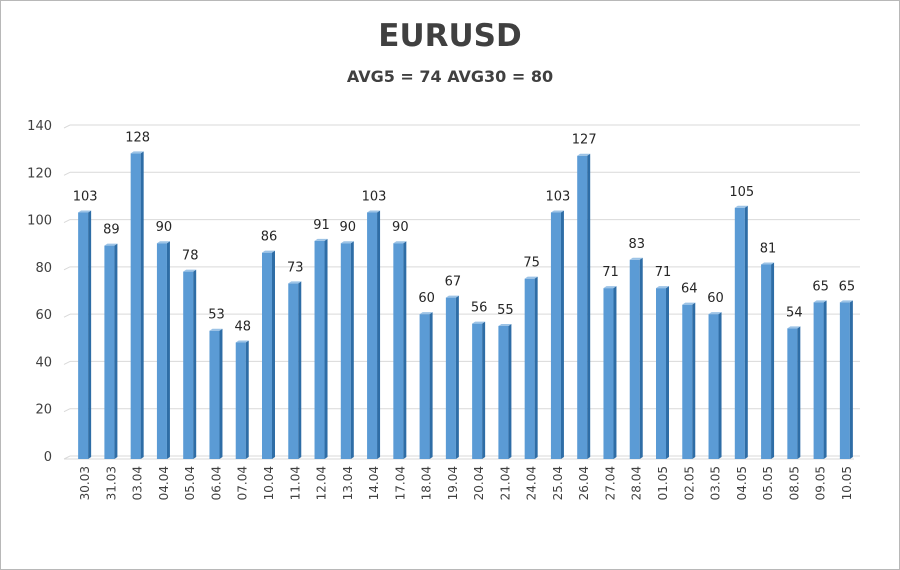 This screenshot has width=900, height=570. Describe the element at coordinates (321, 225) in the screenshot. I see `data-label: 91` at that location.